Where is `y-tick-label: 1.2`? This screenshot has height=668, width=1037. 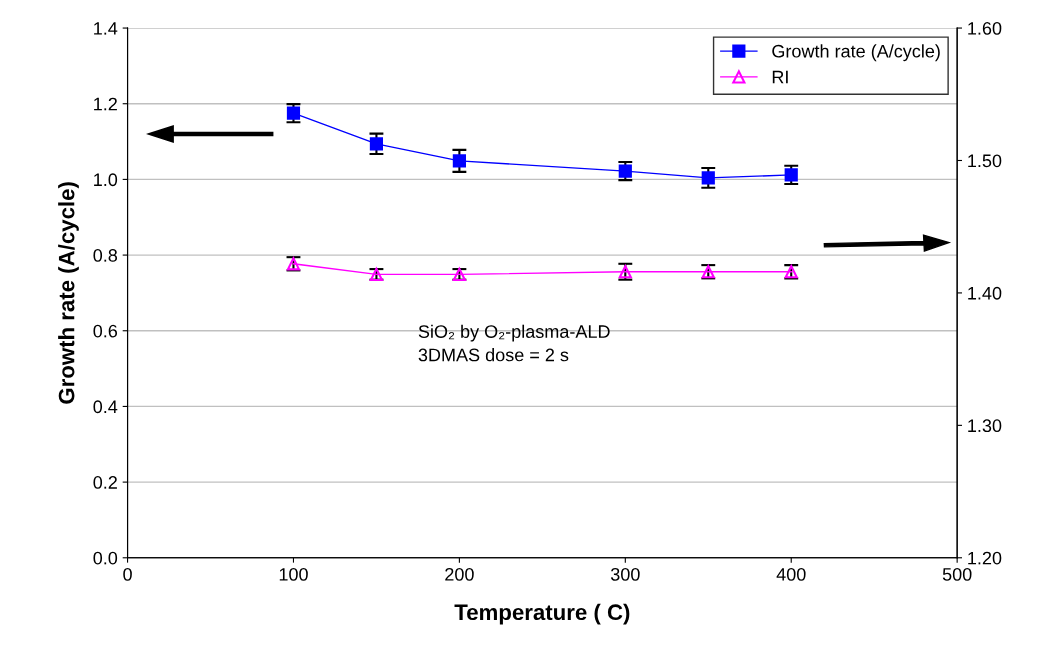 y-tick-label: 1.2 is located at coordinates (105, 104).